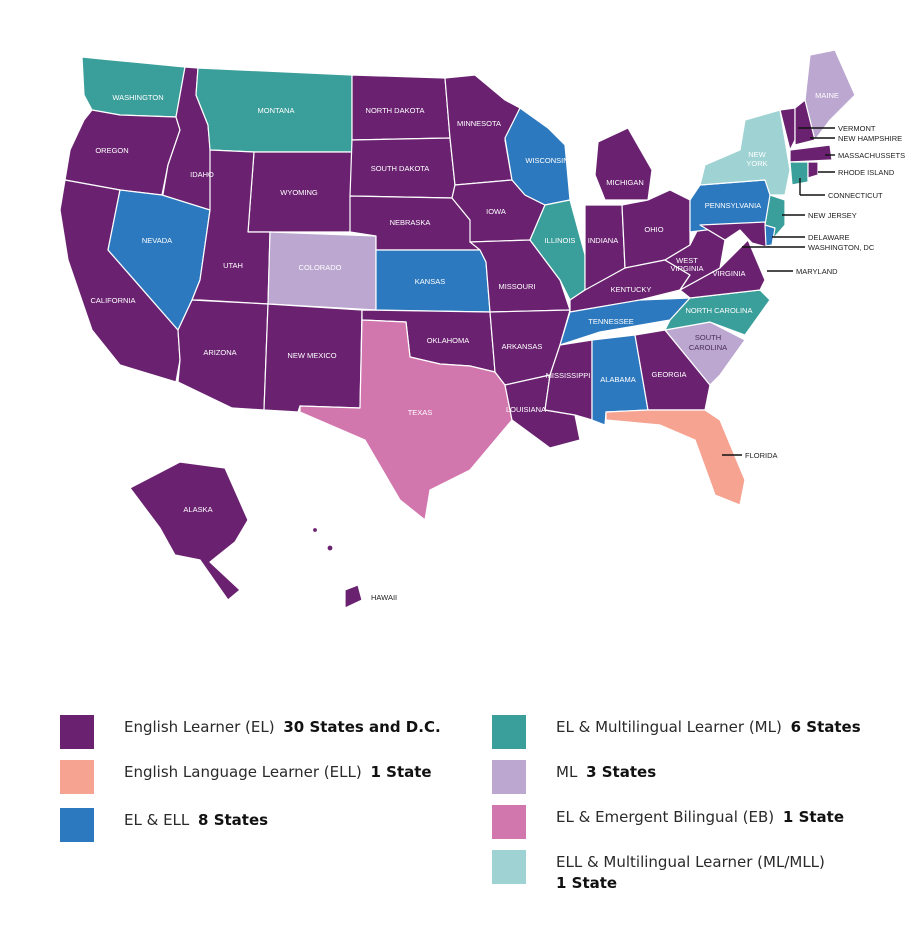  I want to click on label-idaho: IDAHO, so click(202, 174).